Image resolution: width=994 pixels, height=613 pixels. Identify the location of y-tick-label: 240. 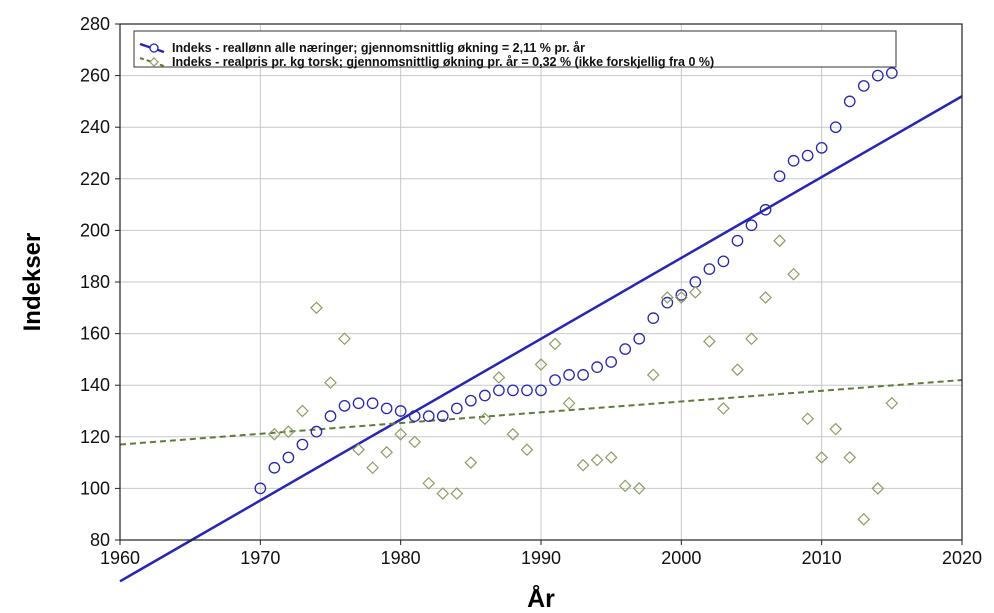
(95, 127).